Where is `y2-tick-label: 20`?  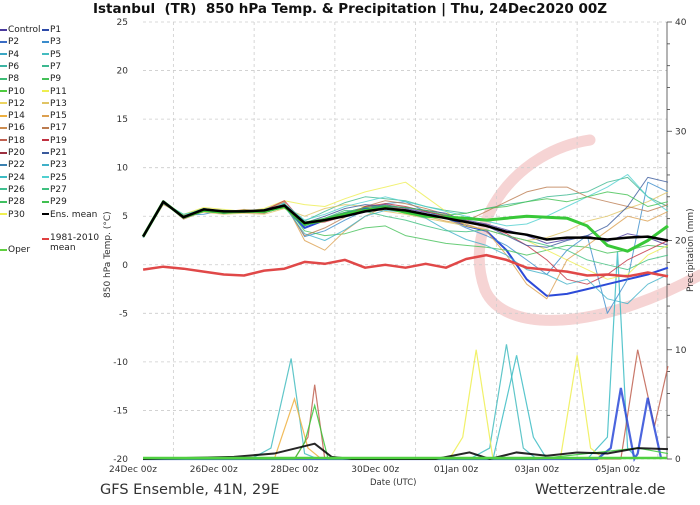 y2-tick-label: 20 is located at coordinates (681, 242).